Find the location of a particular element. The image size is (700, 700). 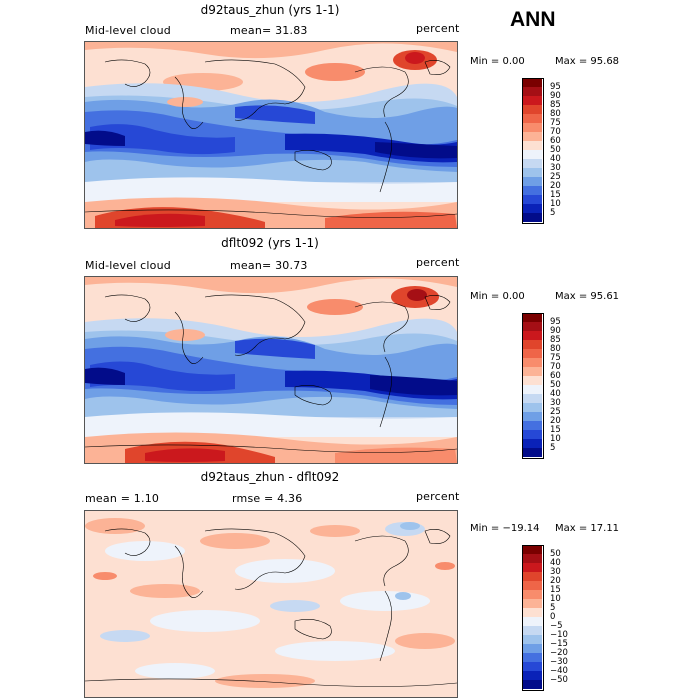

panel-2-units: percent is located at coordinates (438, 262).